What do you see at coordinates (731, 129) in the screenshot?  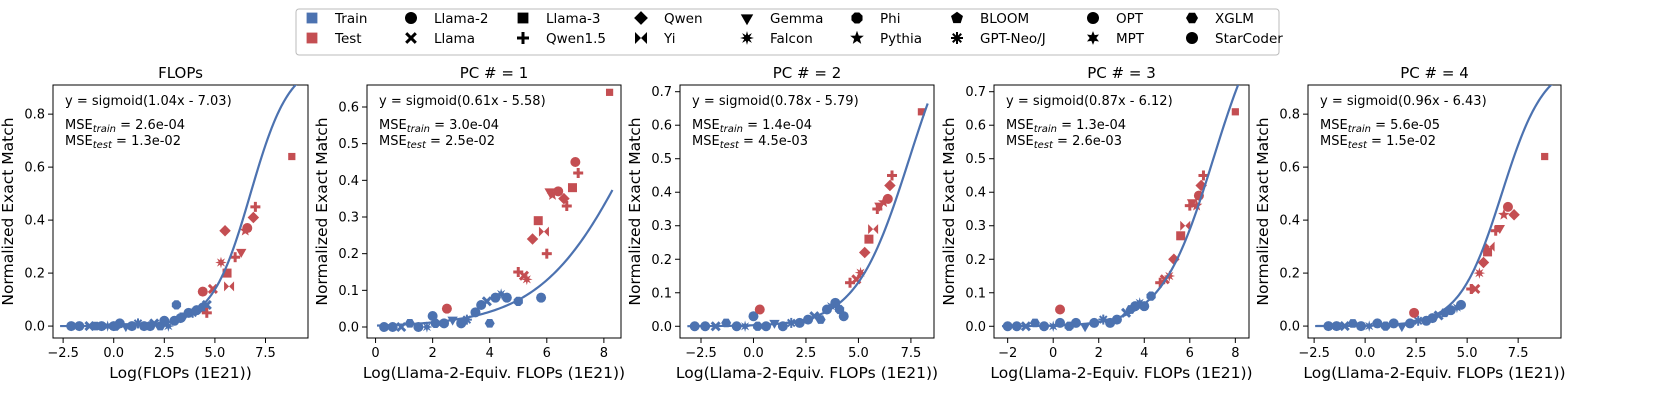 I see `mse_train-subscript: train` at bounding box center [731, 129].